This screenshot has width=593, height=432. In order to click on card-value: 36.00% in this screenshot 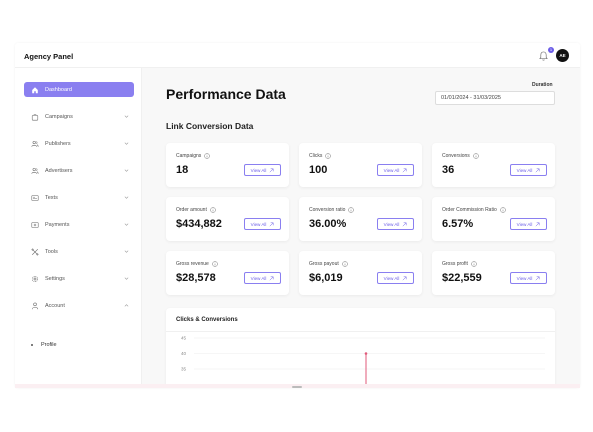, I will do `click(328, 224)`.